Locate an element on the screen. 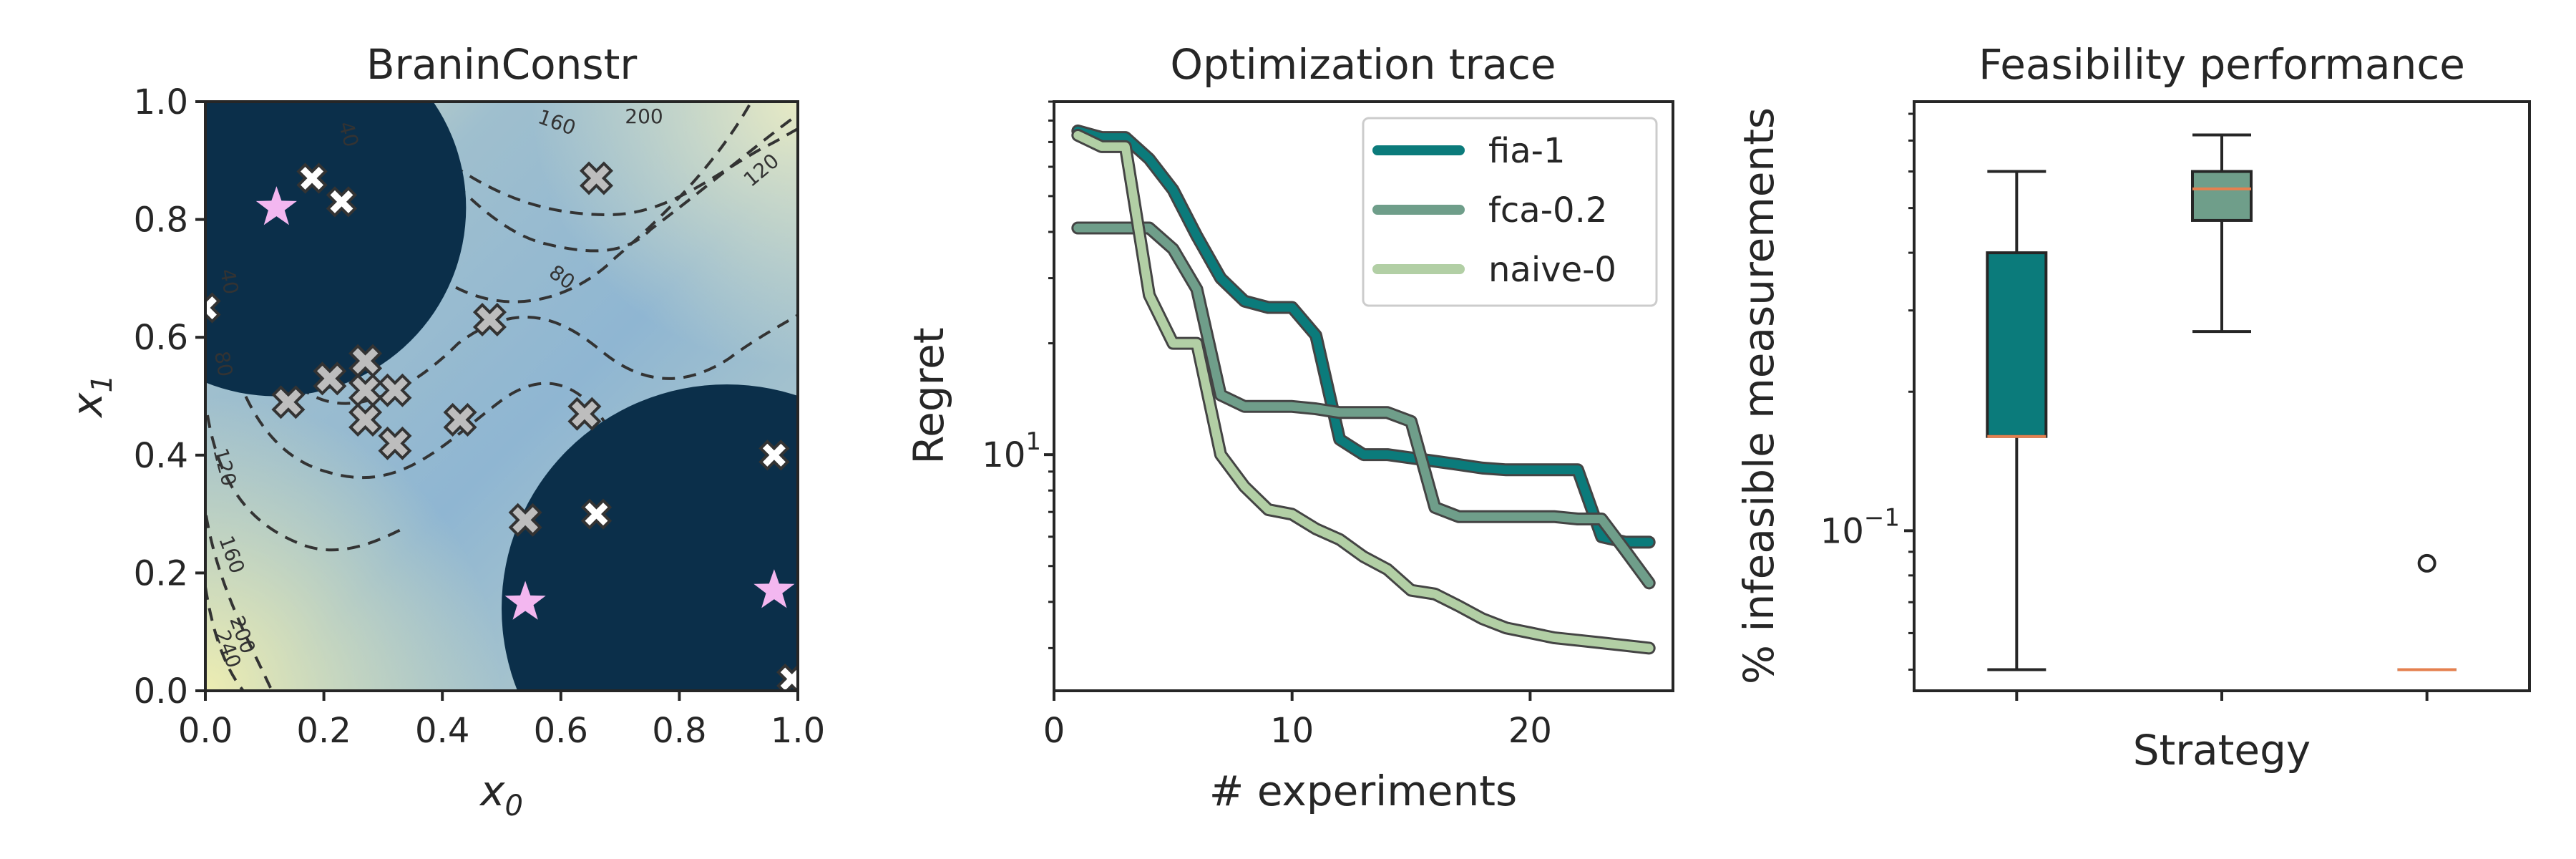 The image size is (2576, 859). contour-label: 80 is located at coordinates (224, 364).